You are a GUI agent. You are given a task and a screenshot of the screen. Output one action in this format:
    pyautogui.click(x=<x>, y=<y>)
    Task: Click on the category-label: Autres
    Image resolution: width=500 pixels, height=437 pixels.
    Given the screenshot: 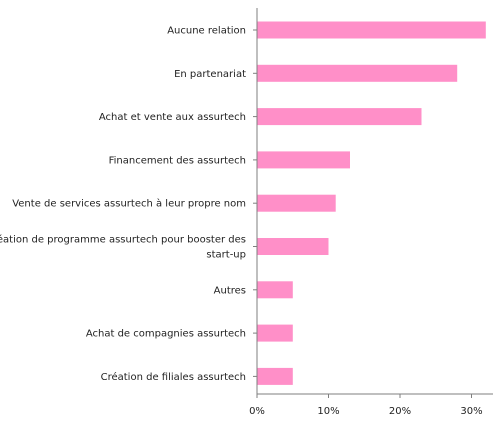 What is the action you would take?
    pyautogui.click(x=230, y=290)
    